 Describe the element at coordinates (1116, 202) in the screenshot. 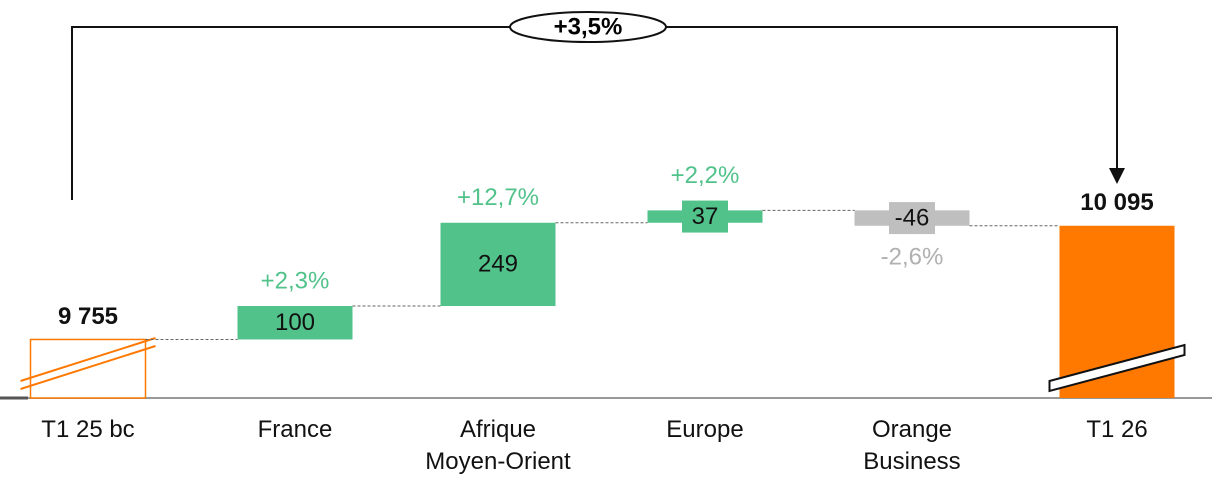

I see `value-label: 10 095` at that location.